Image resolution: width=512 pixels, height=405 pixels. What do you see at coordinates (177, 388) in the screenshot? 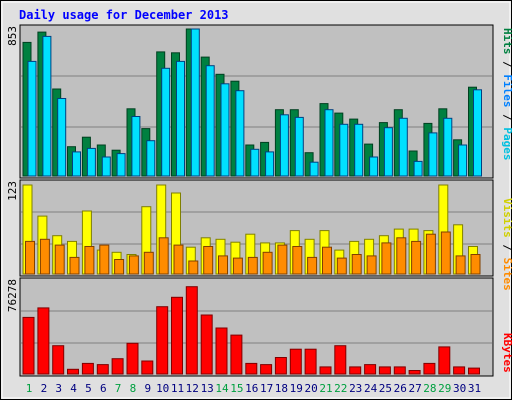
I see `day-label-11: 11` at bounding box center [177, 388].